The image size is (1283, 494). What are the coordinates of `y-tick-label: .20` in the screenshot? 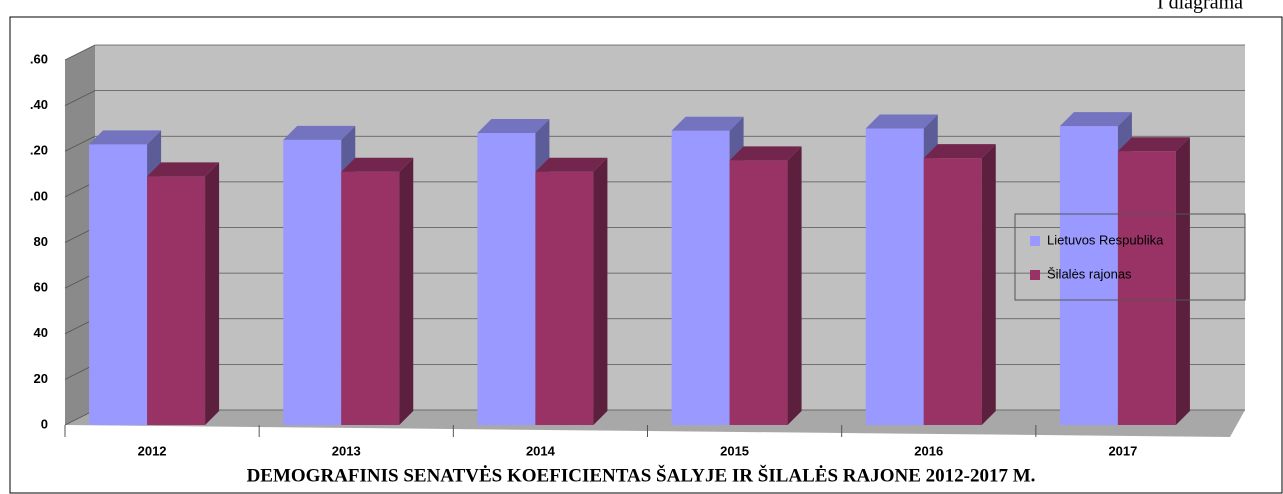 It's located at (39, 150).